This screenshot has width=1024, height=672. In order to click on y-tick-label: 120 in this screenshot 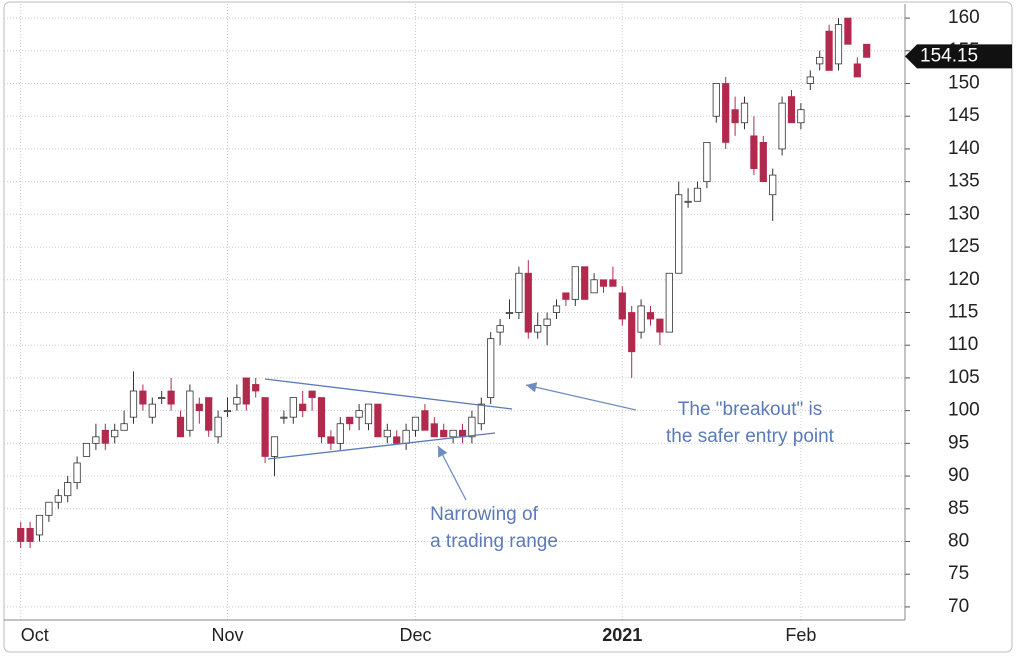, I will do `click(964, 279)`.